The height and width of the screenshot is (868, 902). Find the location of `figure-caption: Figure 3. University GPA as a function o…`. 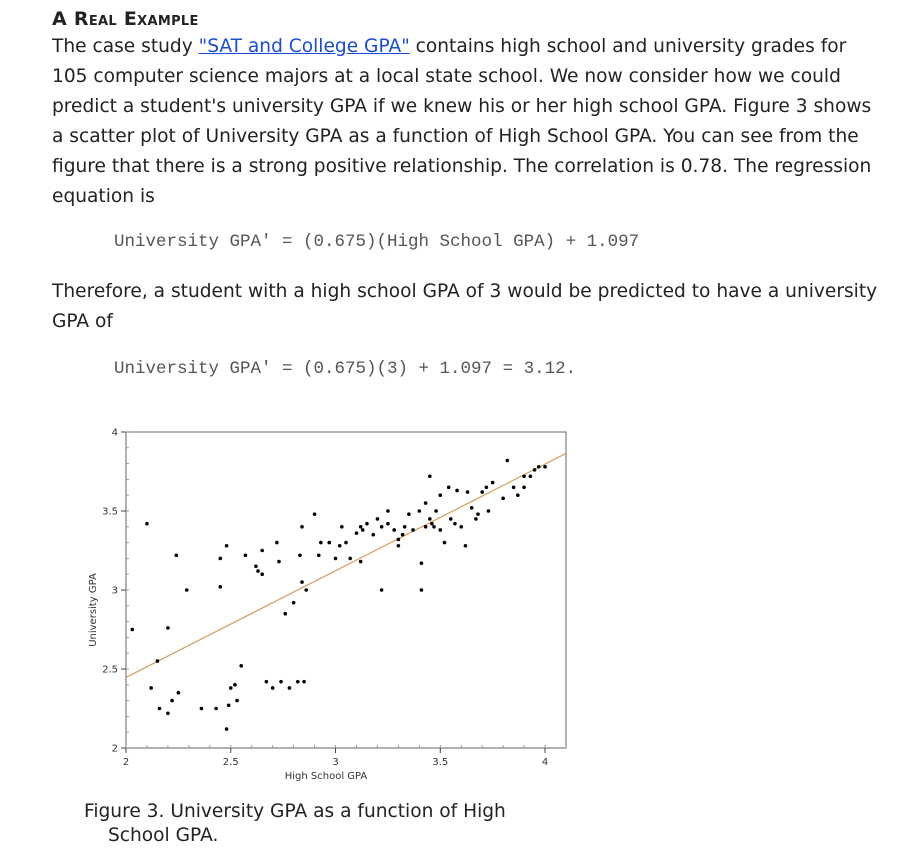

figure-caption: Figure 3. University GPA as a function o… is located at coordinates (324, 824).